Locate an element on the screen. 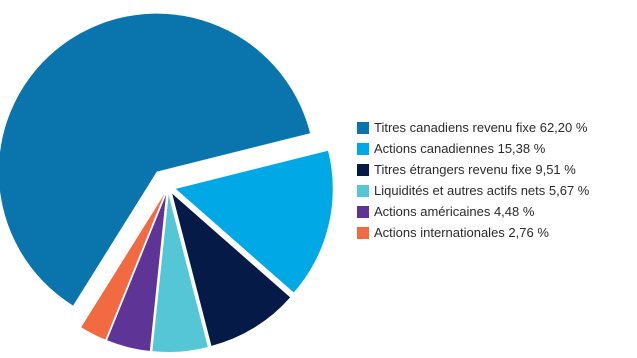 This screenshot has width=637, height=358. legend-label: Titres étrangers revenu fixe 9,51 % is located at coordinates (475, 169).